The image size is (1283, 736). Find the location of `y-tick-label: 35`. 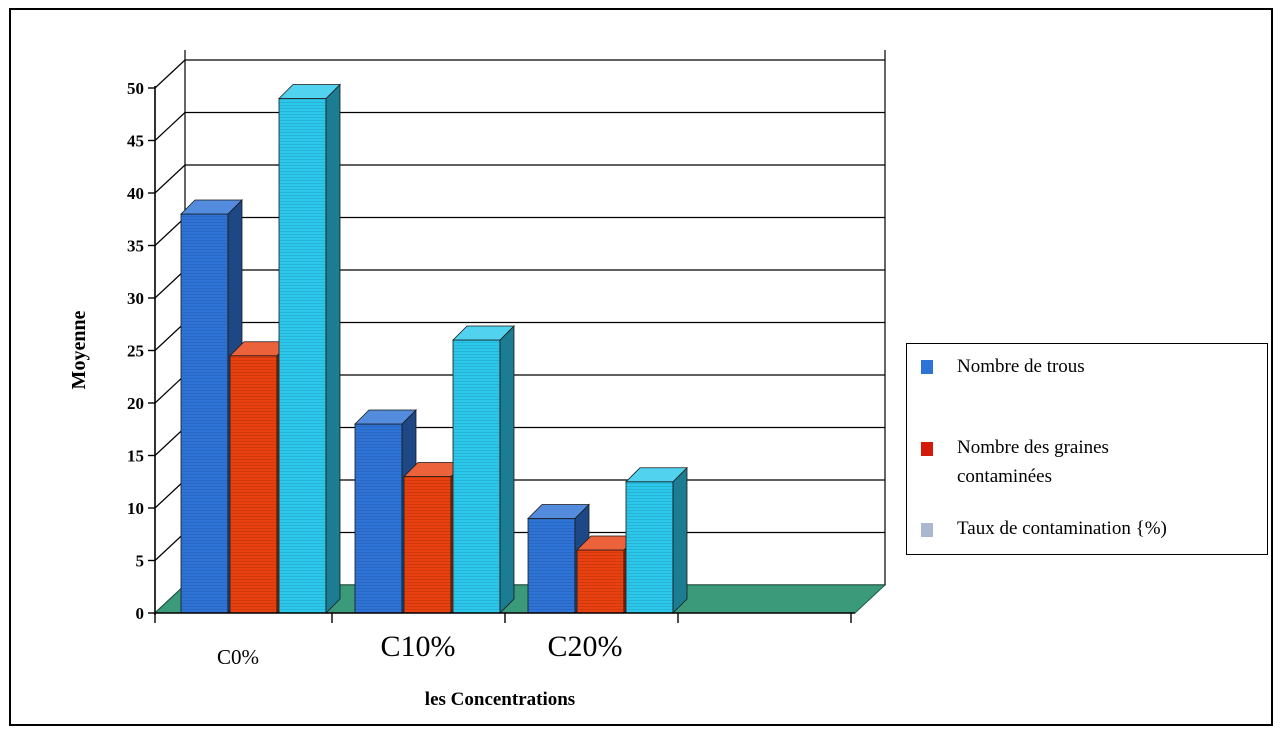

y-tick-label: 35 is located at coordinates (135, 246).